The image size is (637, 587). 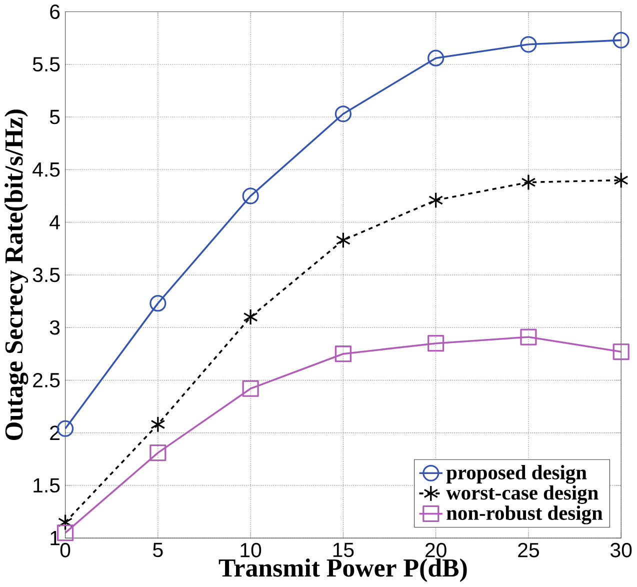 What do you see at coordinates (46, 380) in the screenshot?
I see `y-tick-label: 2.5` at bounding box center [46, 380].